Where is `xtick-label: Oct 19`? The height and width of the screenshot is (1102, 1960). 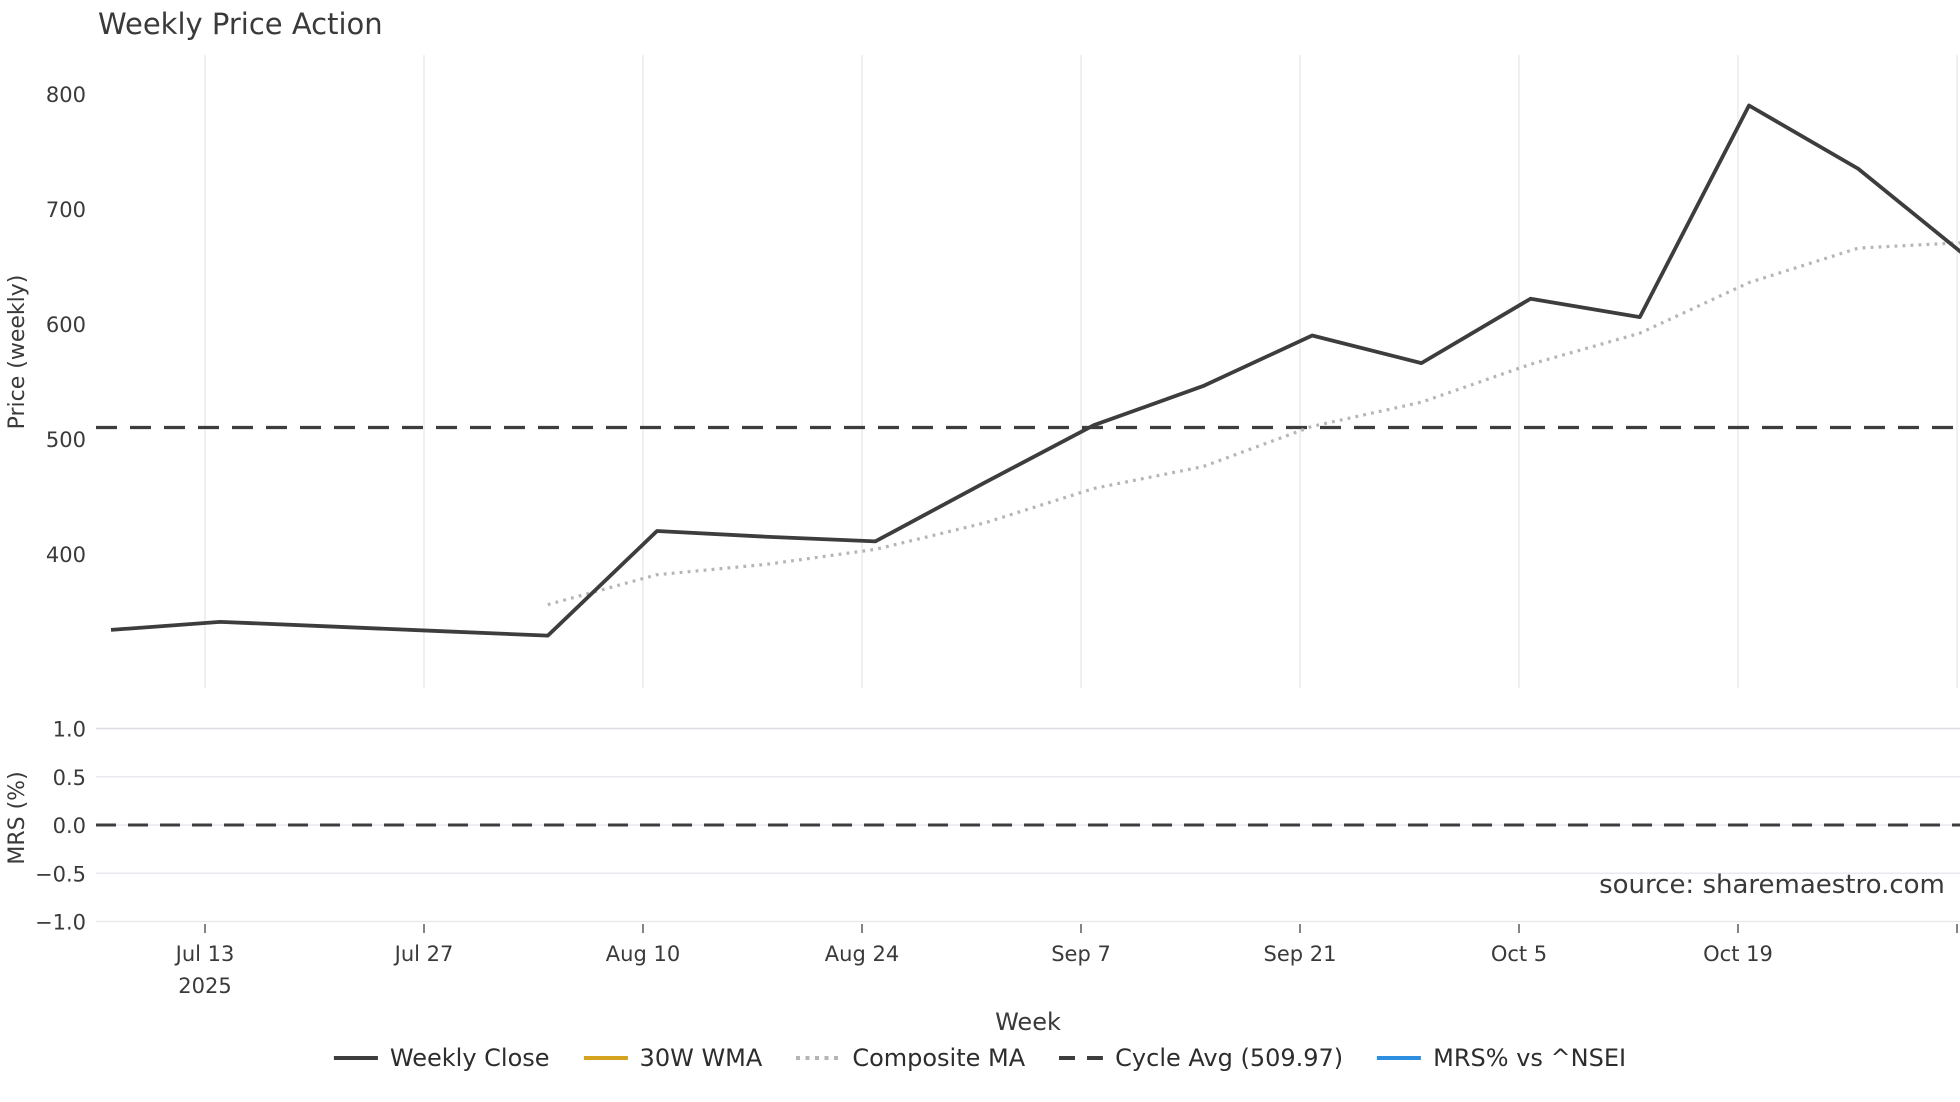 xtick-label: Oct 19 is located at coordinates (1738, 954).